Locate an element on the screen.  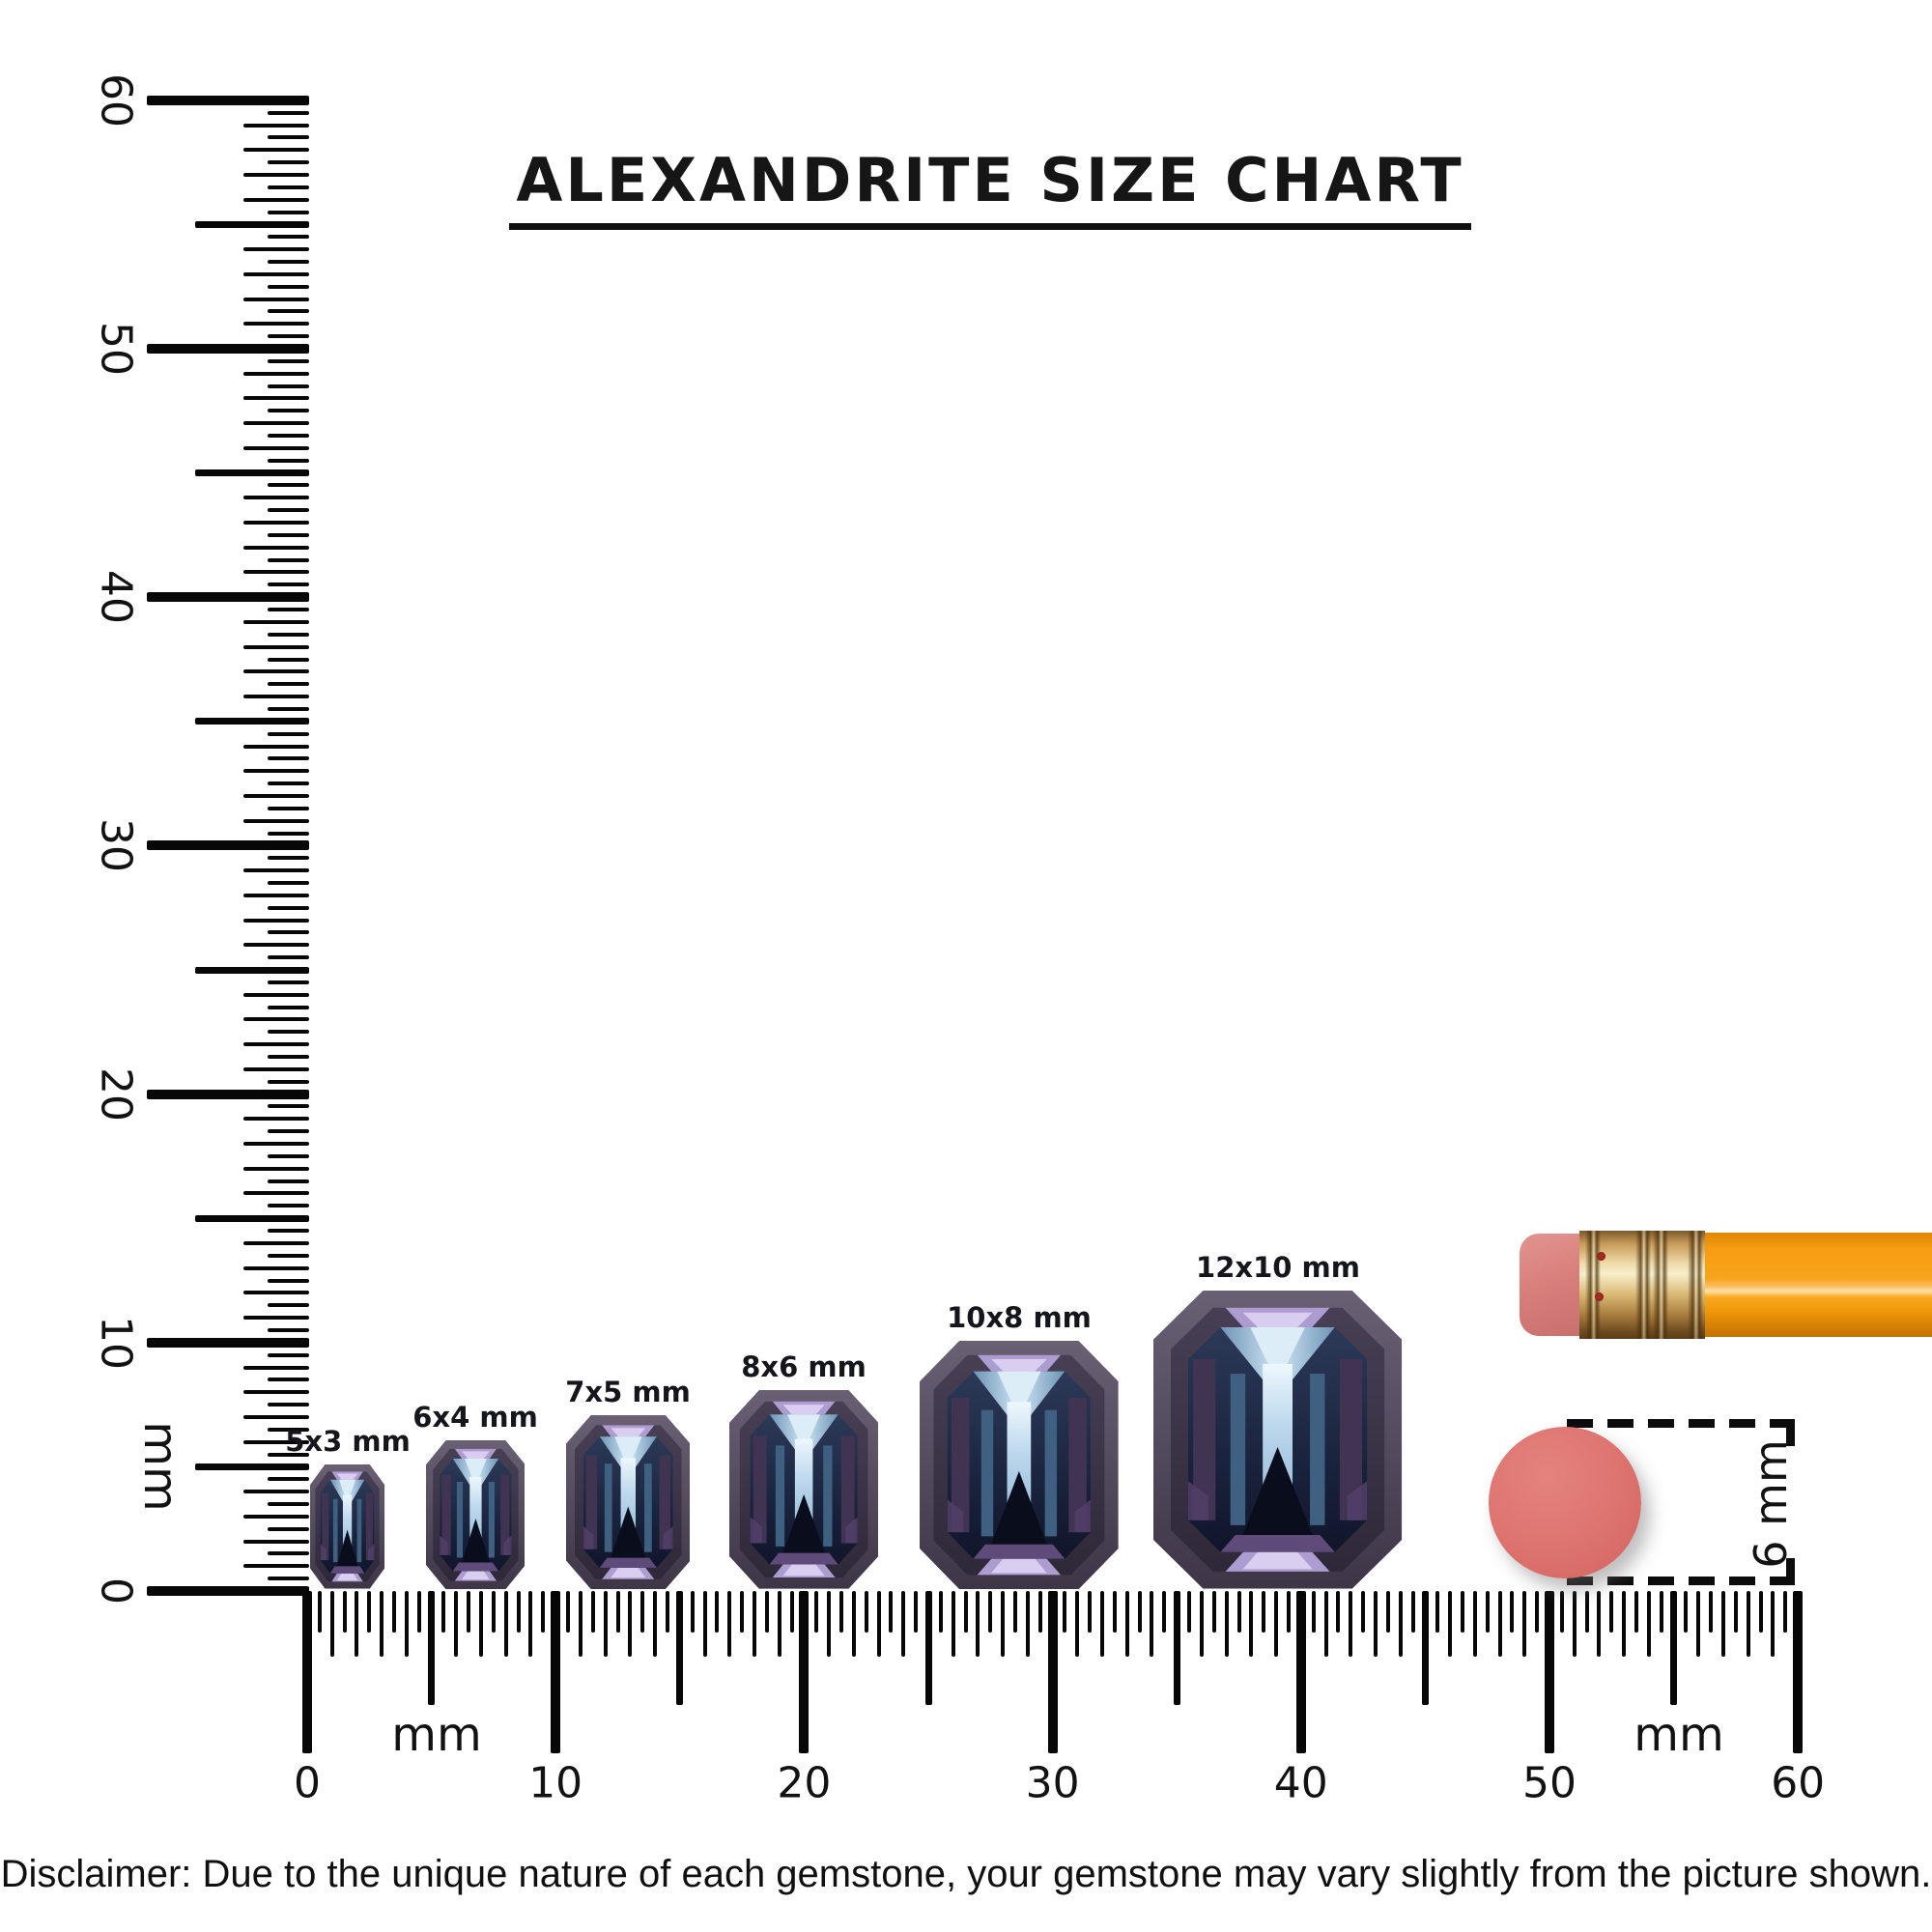
v-ruler-number: 0 is located at coordinates (116, 1591).